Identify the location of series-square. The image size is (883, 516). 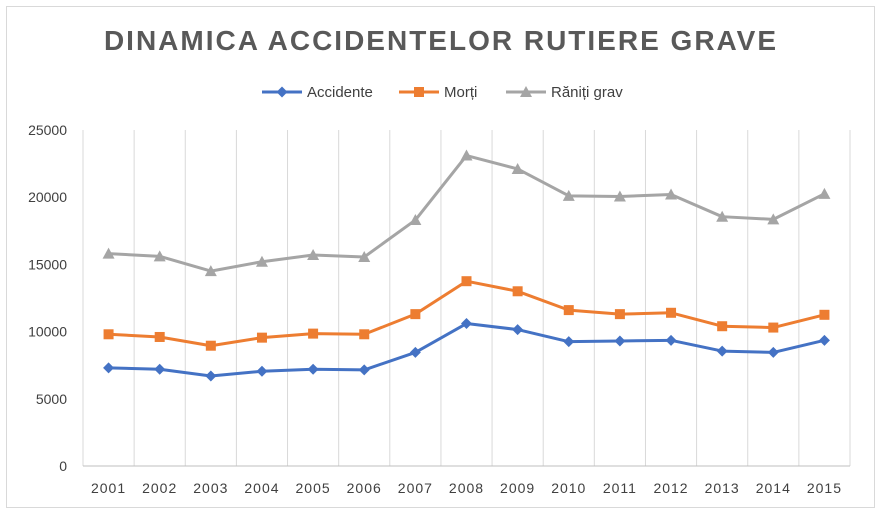
(466, 313).